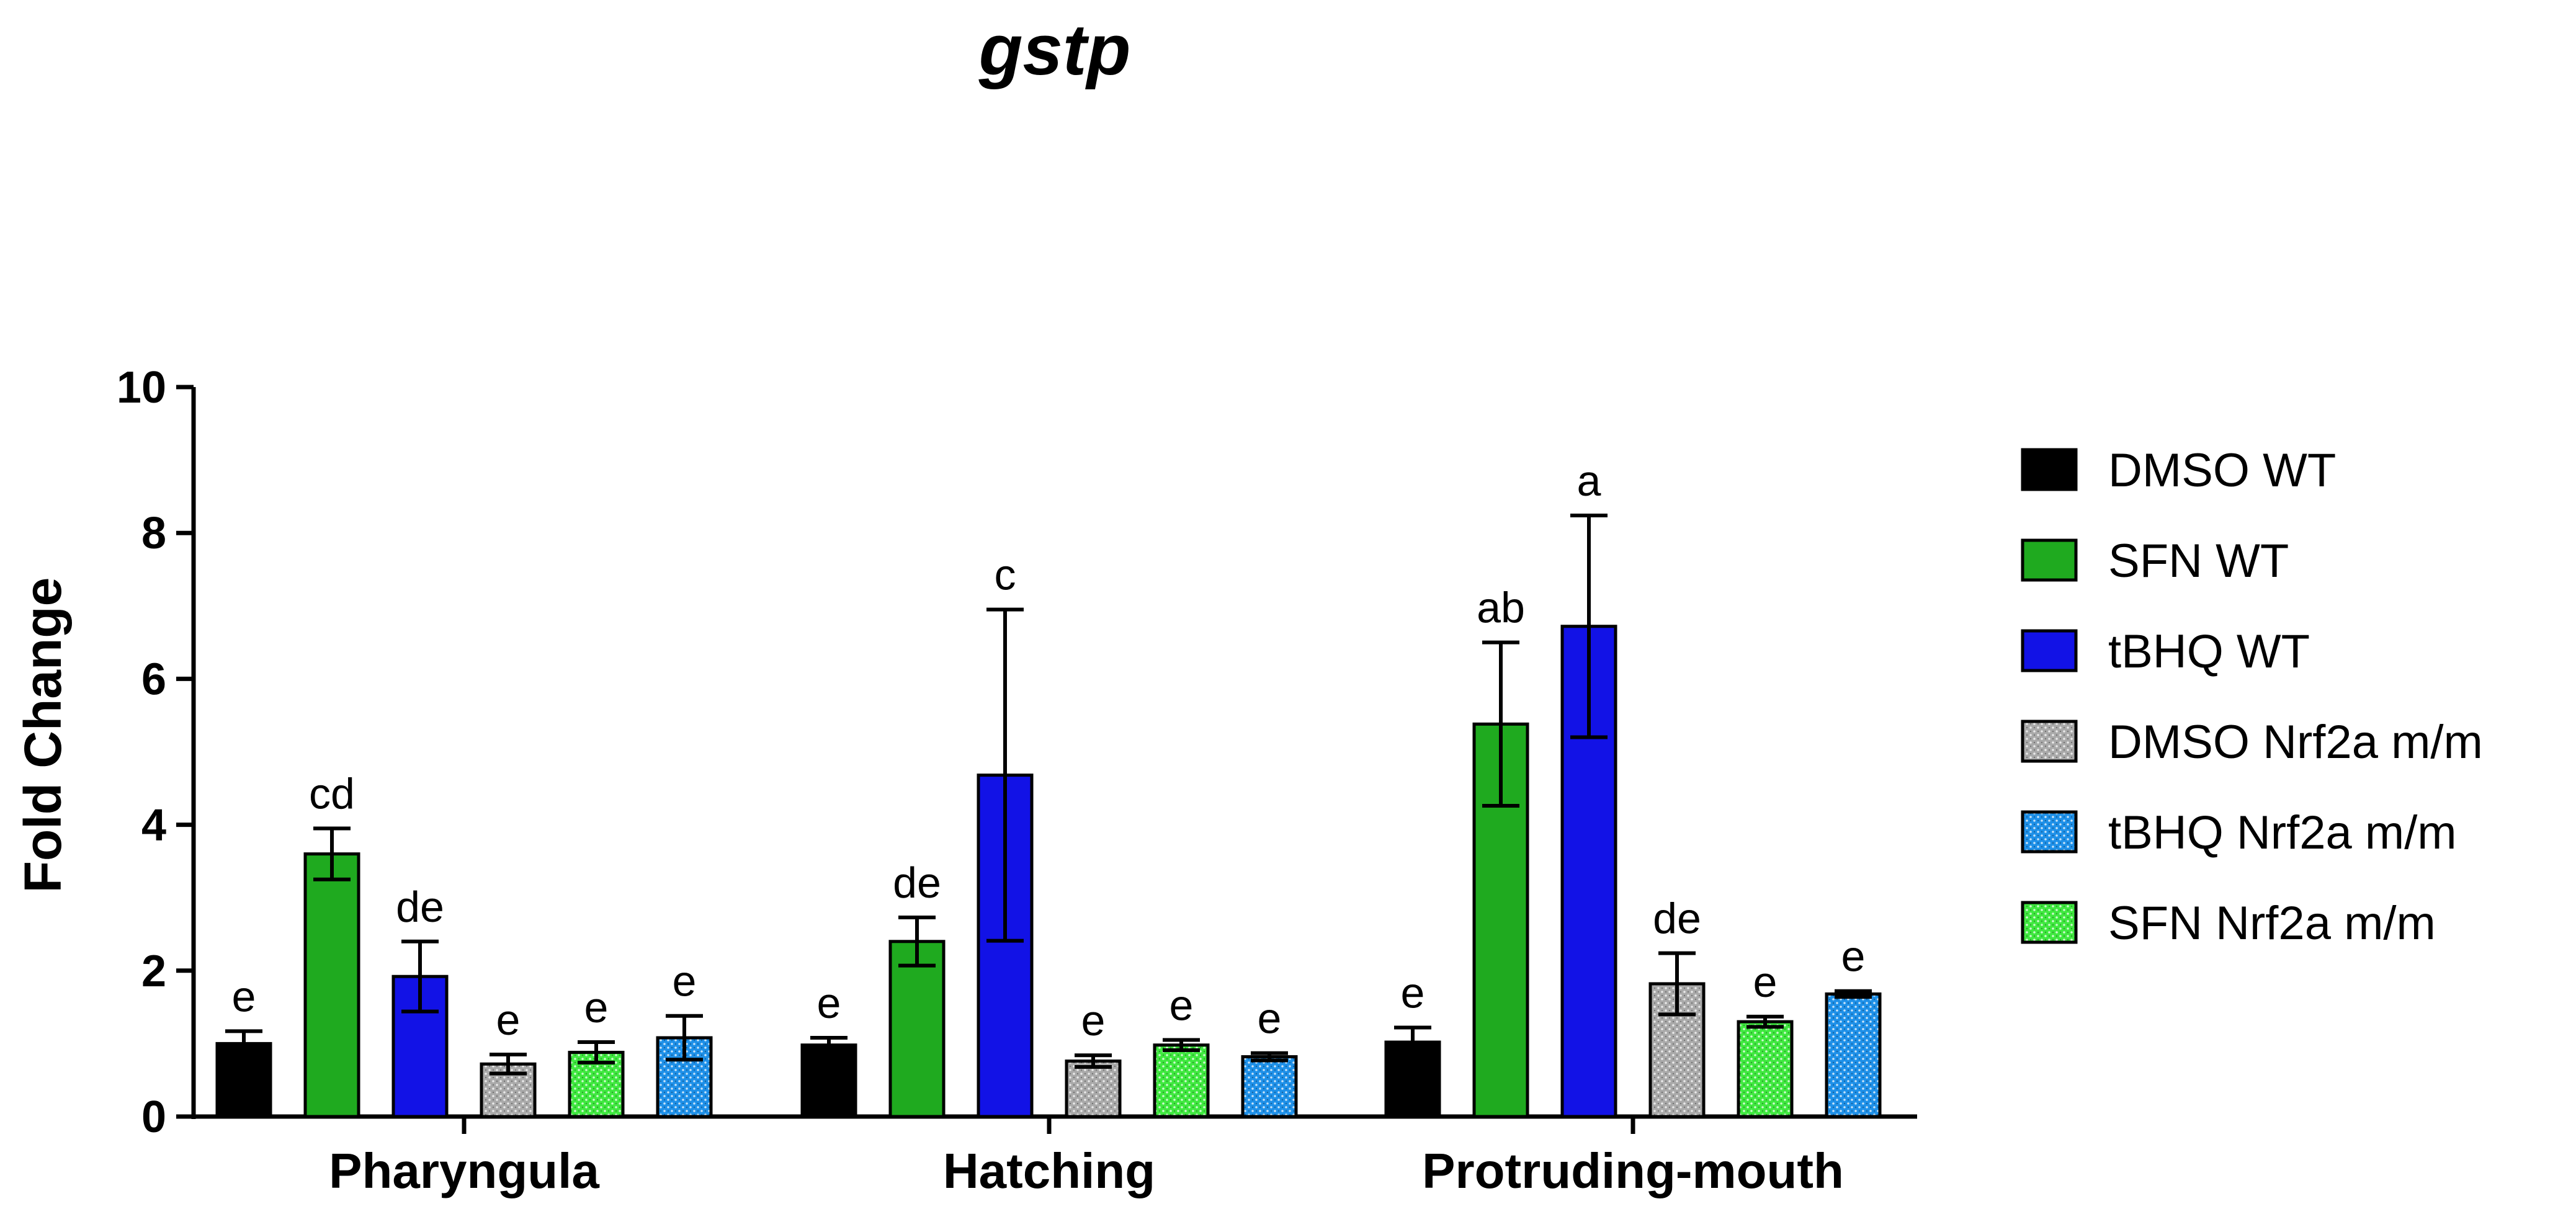 The width and height of the screenshot is (2576, 1222). What do you see at coordinates (1765, 1069) in the screenshot?
I see `bar-sfn-nrf2a-m-m-protruding-mouth` at bounding box center [1765, 1069].